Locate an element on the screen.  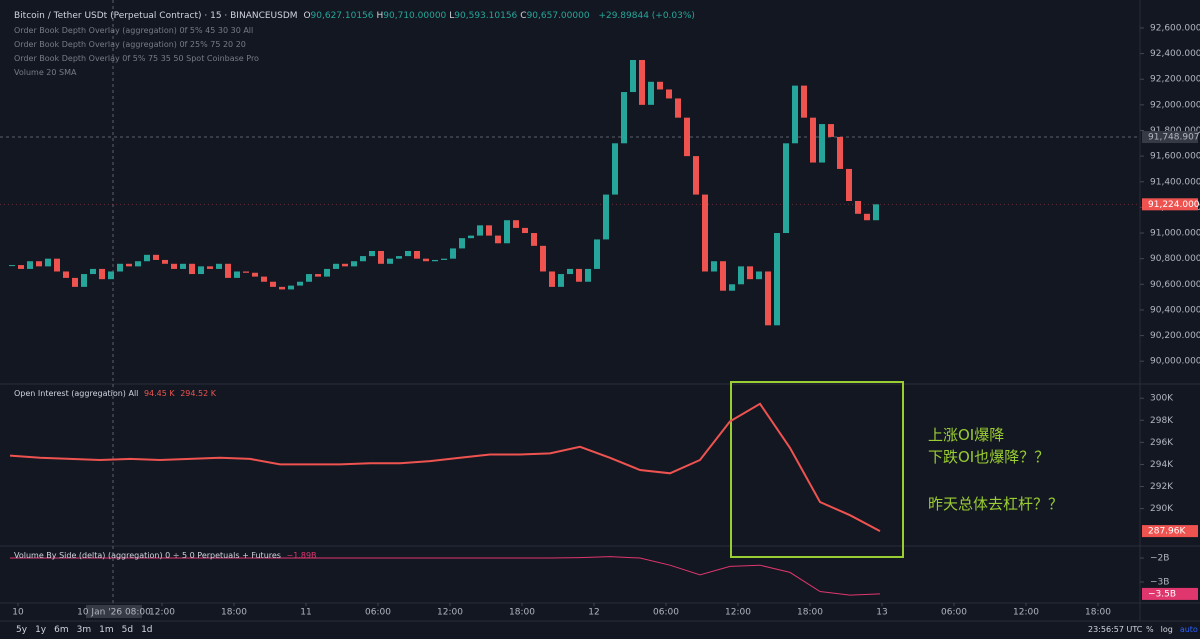
clock: 23:56:57 UTC is located at coordinates (1115, 629).